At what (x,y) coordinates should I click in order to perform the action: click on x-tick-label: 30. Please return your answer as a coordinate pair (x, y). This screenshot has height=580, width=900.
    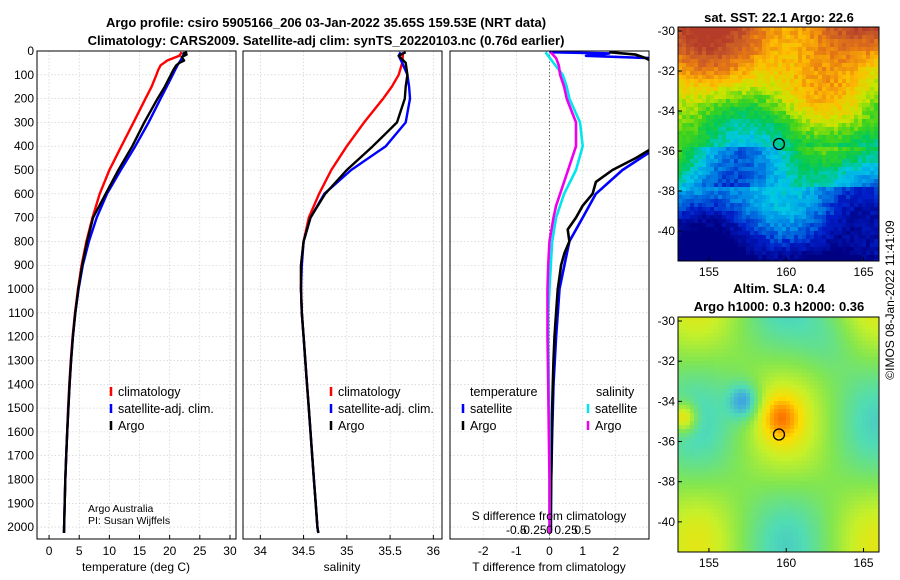
    Looking at the image, I should click on (230, 551).